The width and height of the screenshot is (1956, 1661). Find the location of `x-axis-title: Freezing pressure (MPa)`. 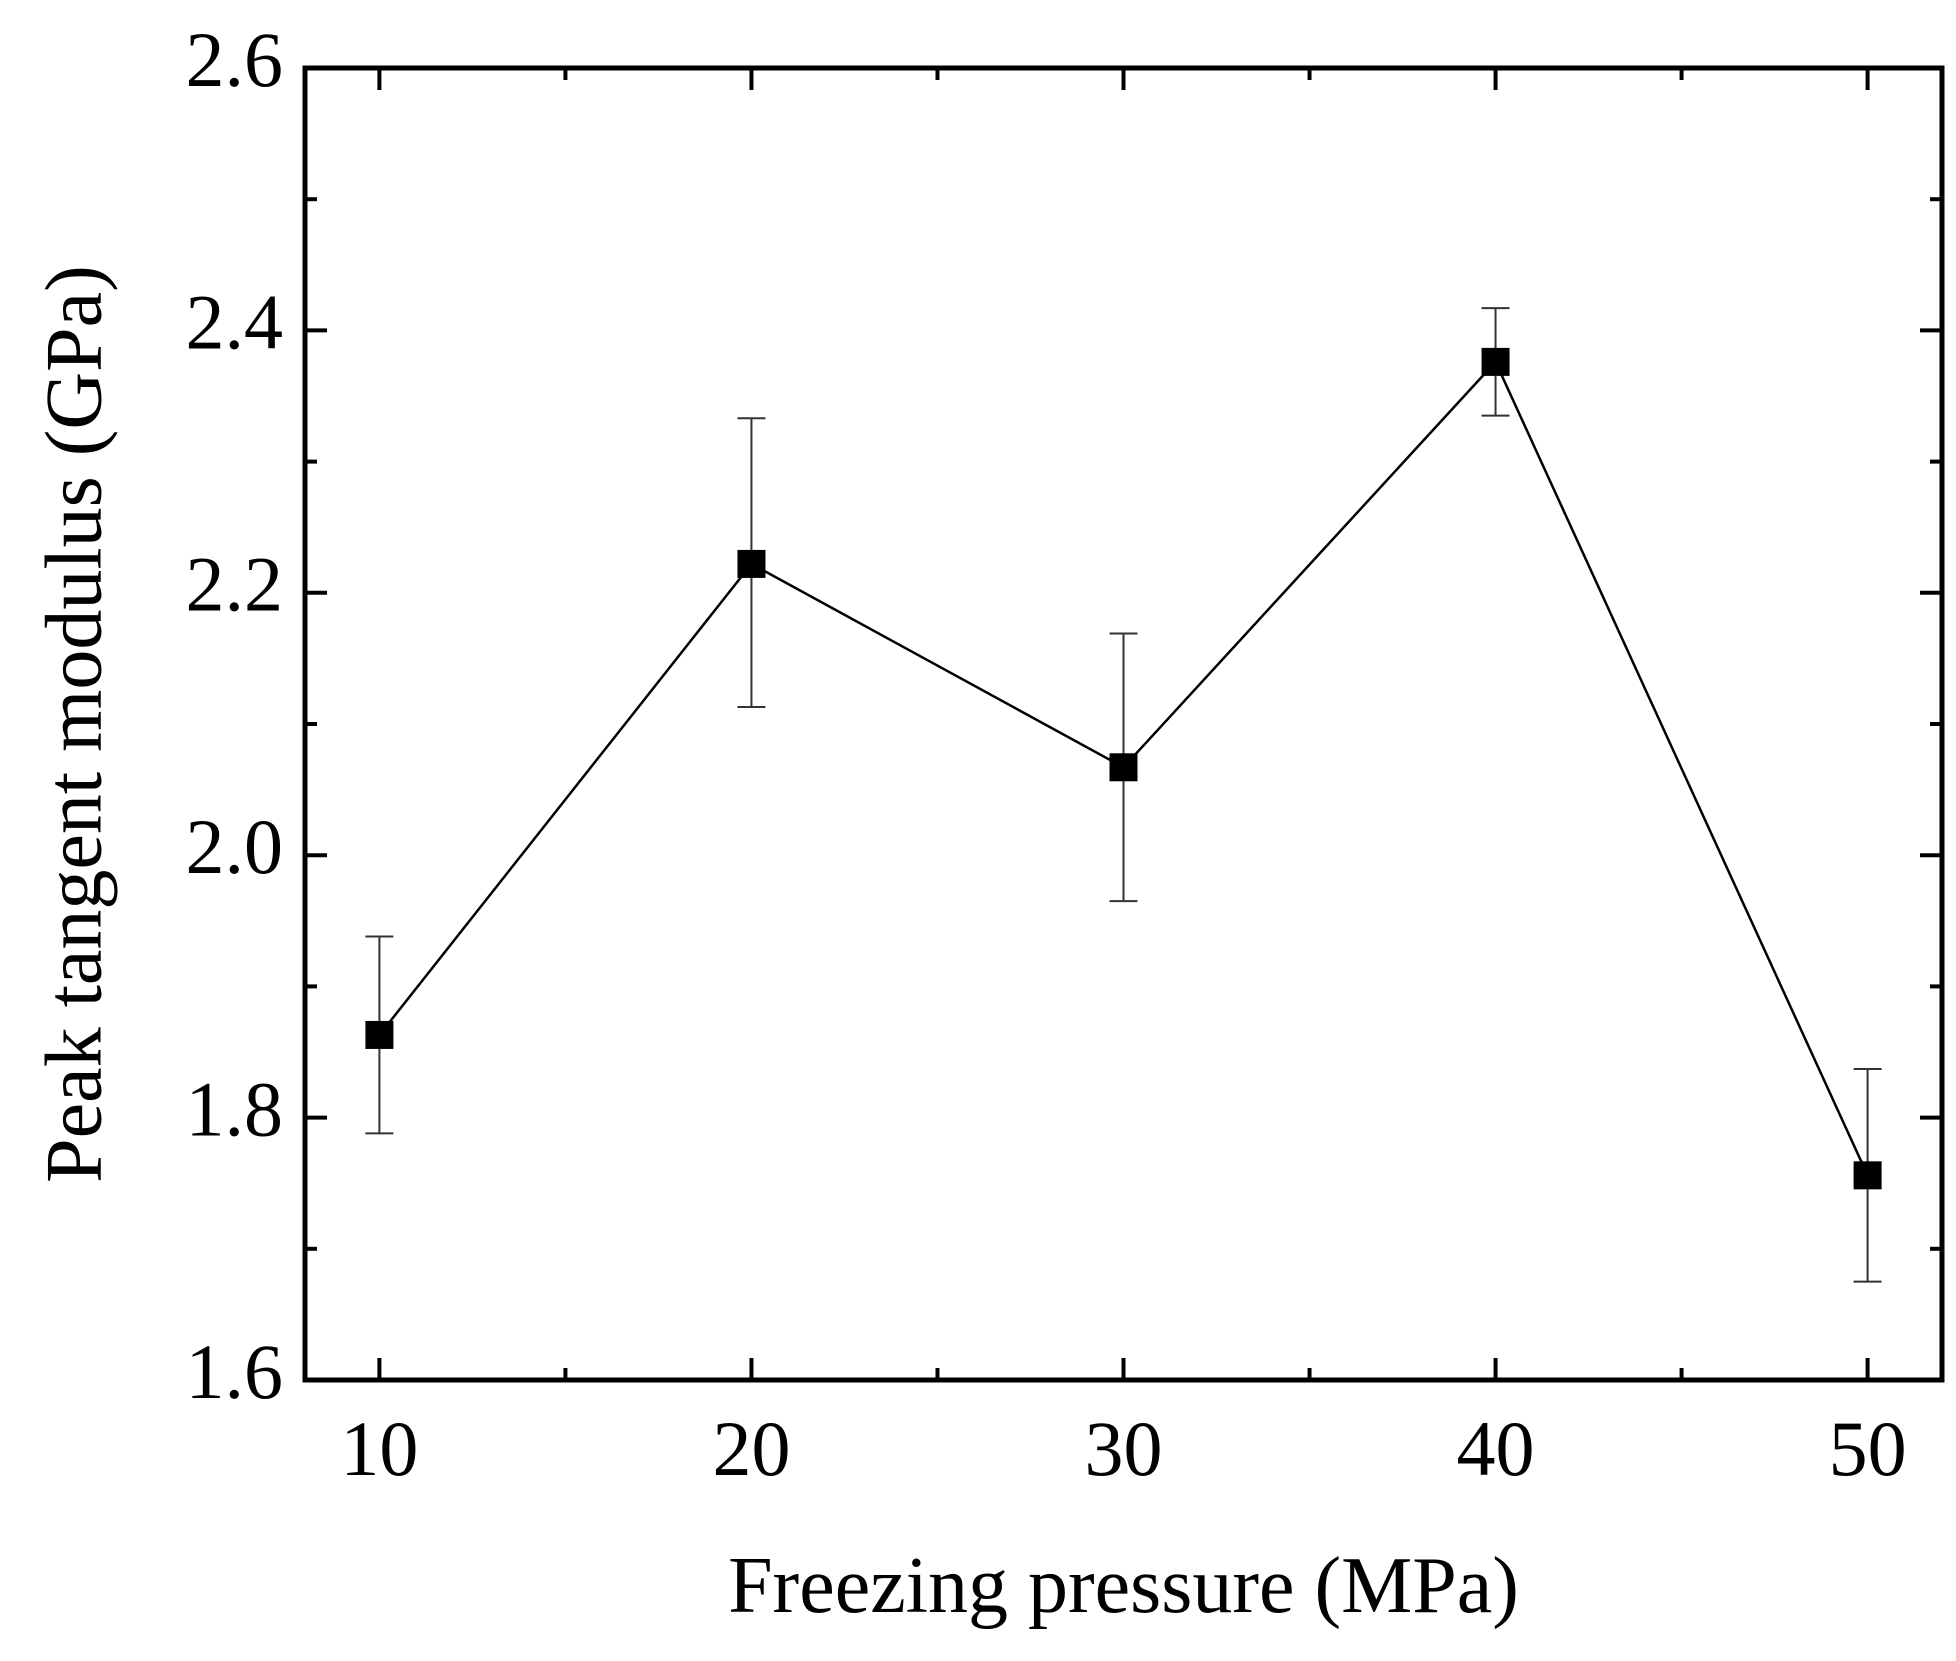

x-axis-title: Freezing pressure (MPa) is located at coordinates (1123, 1586).